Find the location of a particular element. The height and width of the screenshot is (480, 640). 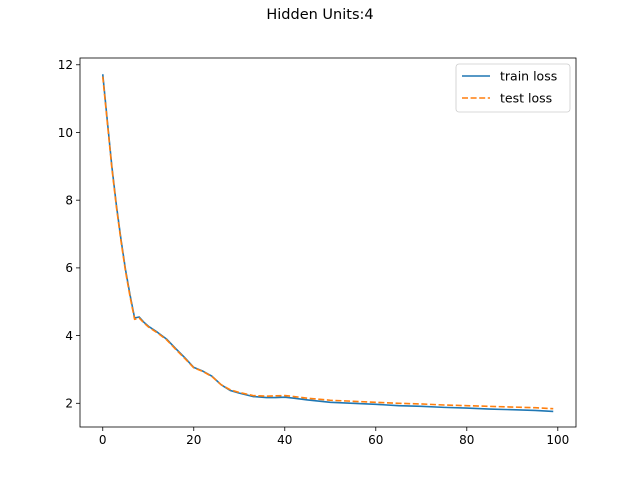

x-tick-label: 60 is located at coordinates (375, 440).